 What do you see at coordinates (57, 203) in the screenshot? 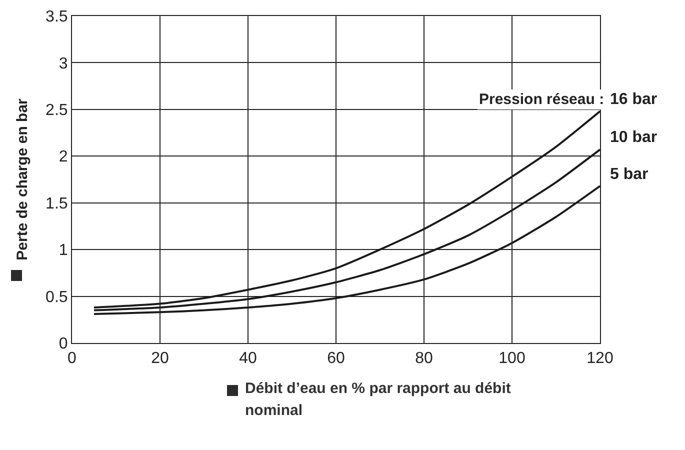
I see `y-tick-label: 1.5` at bounding box center [57, 203].